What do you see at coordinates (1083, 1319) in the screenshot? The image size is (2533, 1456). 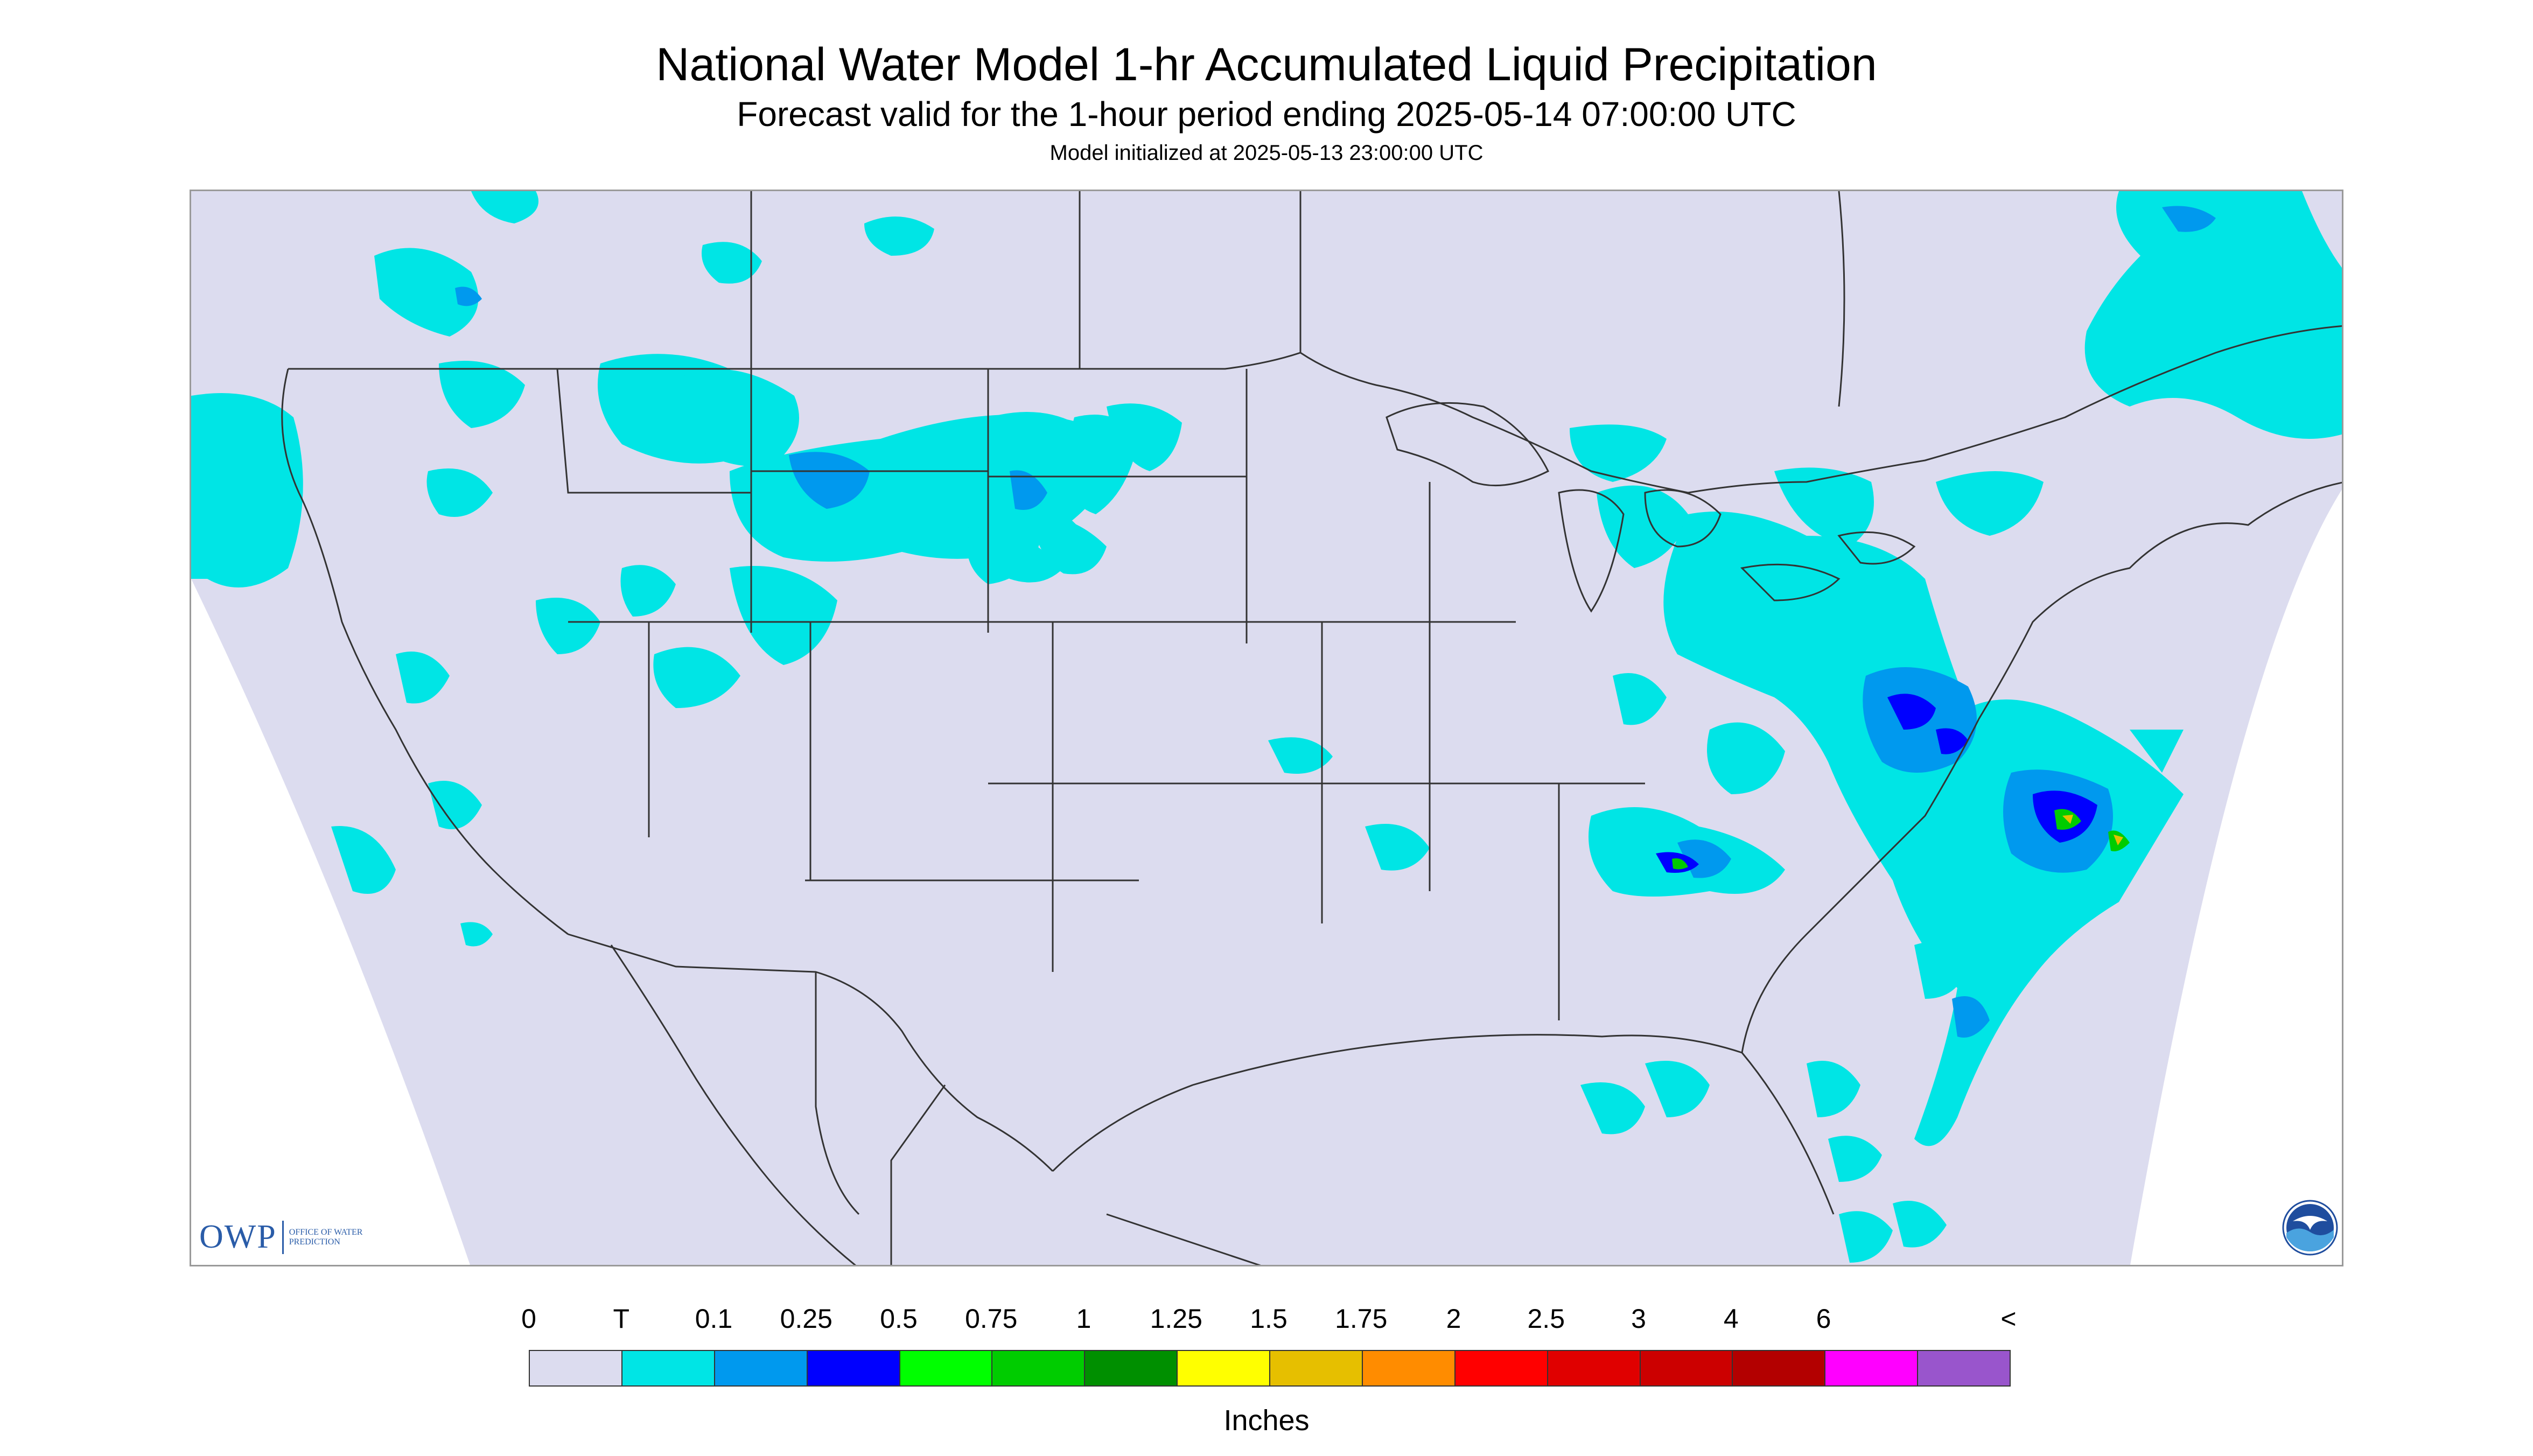 I see `legend-tick-label: 1` at bounding box center [1083, 1319].